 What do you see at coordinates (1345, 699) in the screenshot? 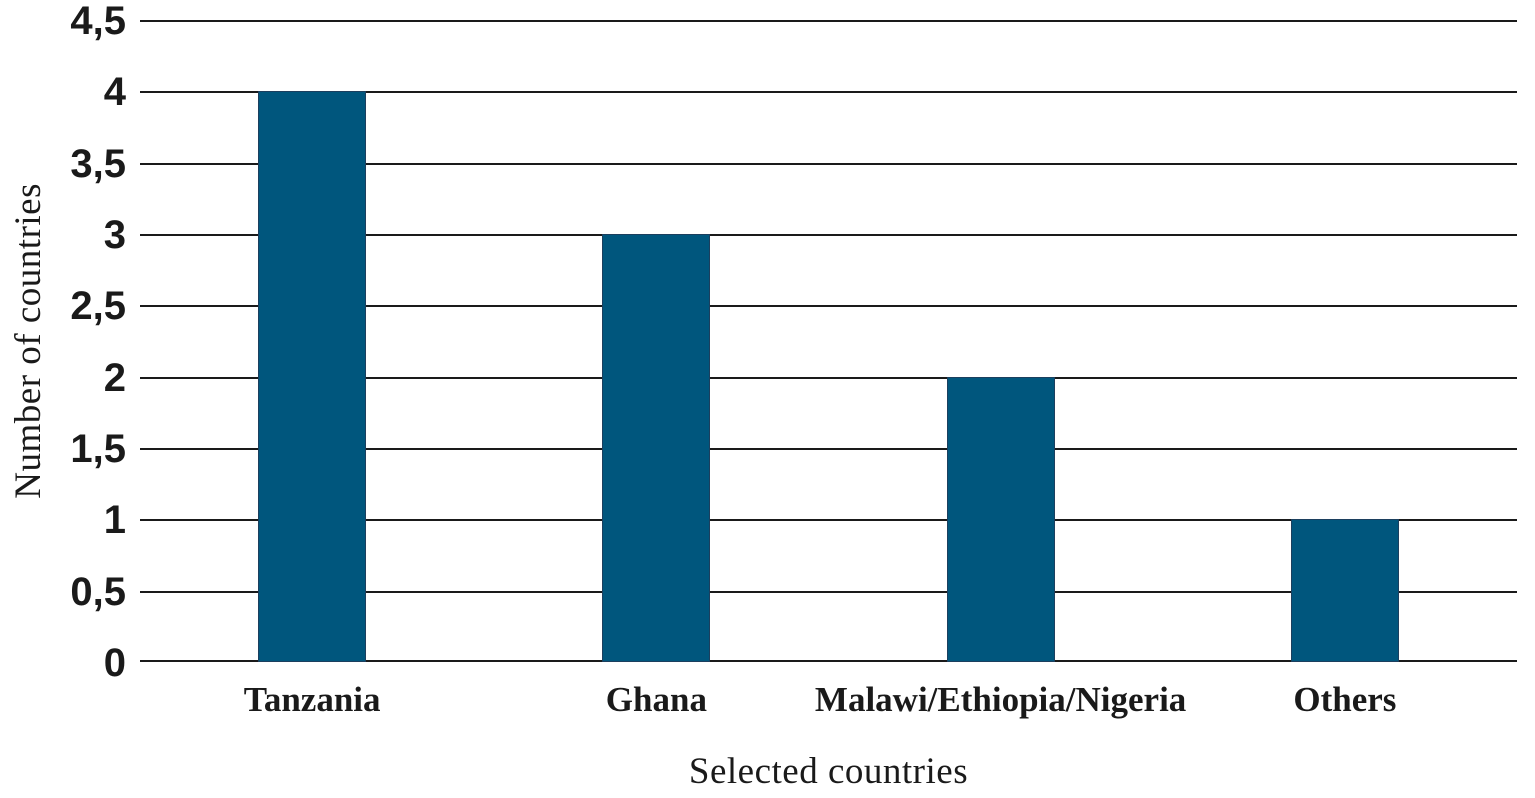
I see `category-label: Others` at bounding box center [1345, 699].